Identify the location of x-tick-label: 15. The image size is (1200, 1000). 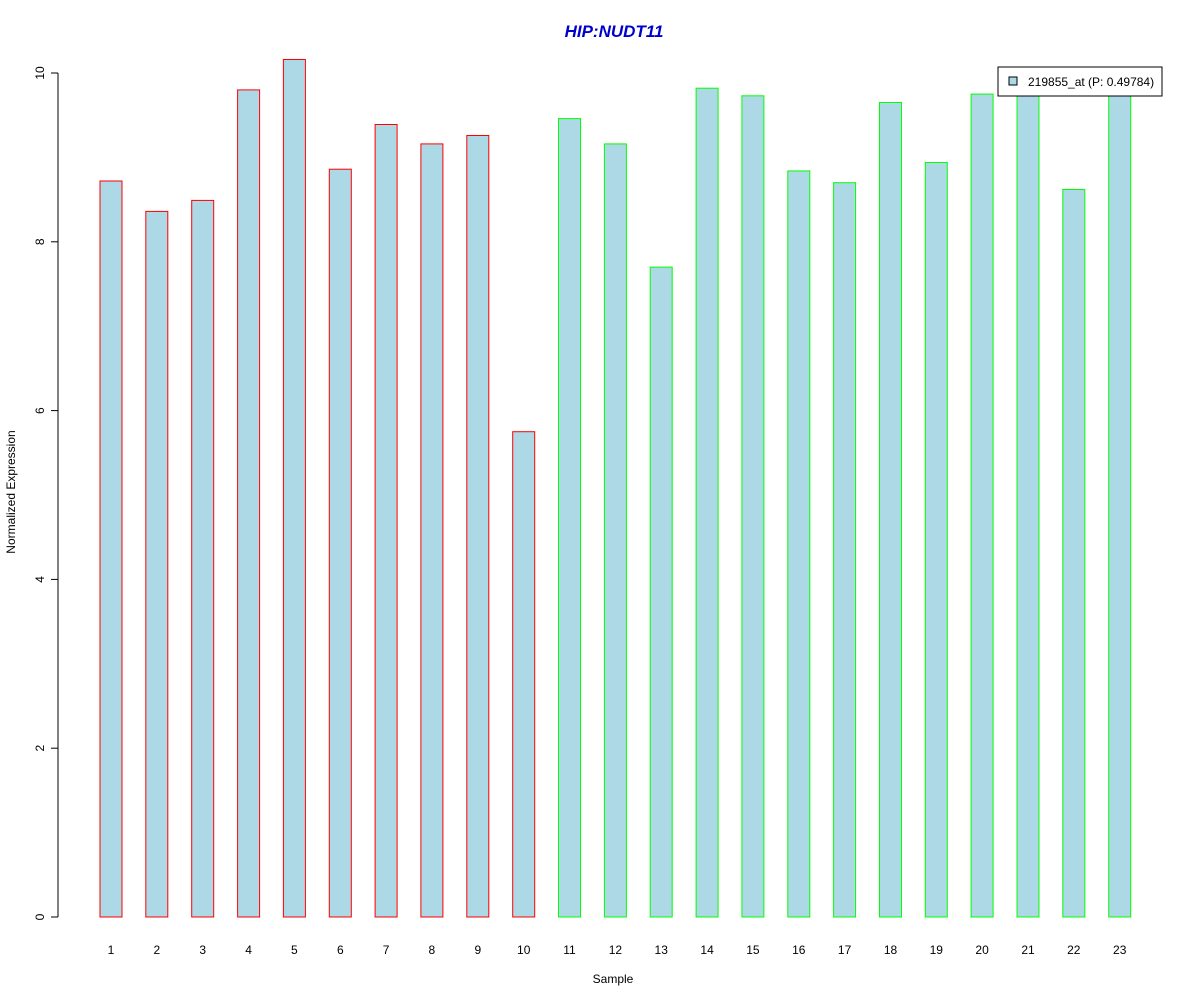
(753, 950).